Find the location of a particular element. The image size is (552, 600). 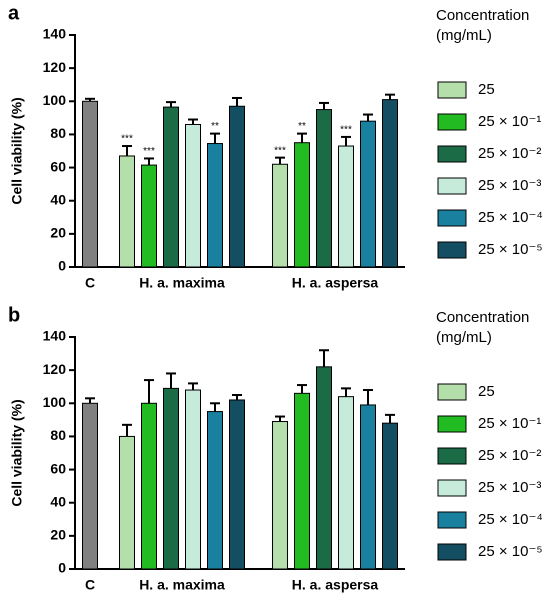

panel-label: a is located at coordinates (14, 13).